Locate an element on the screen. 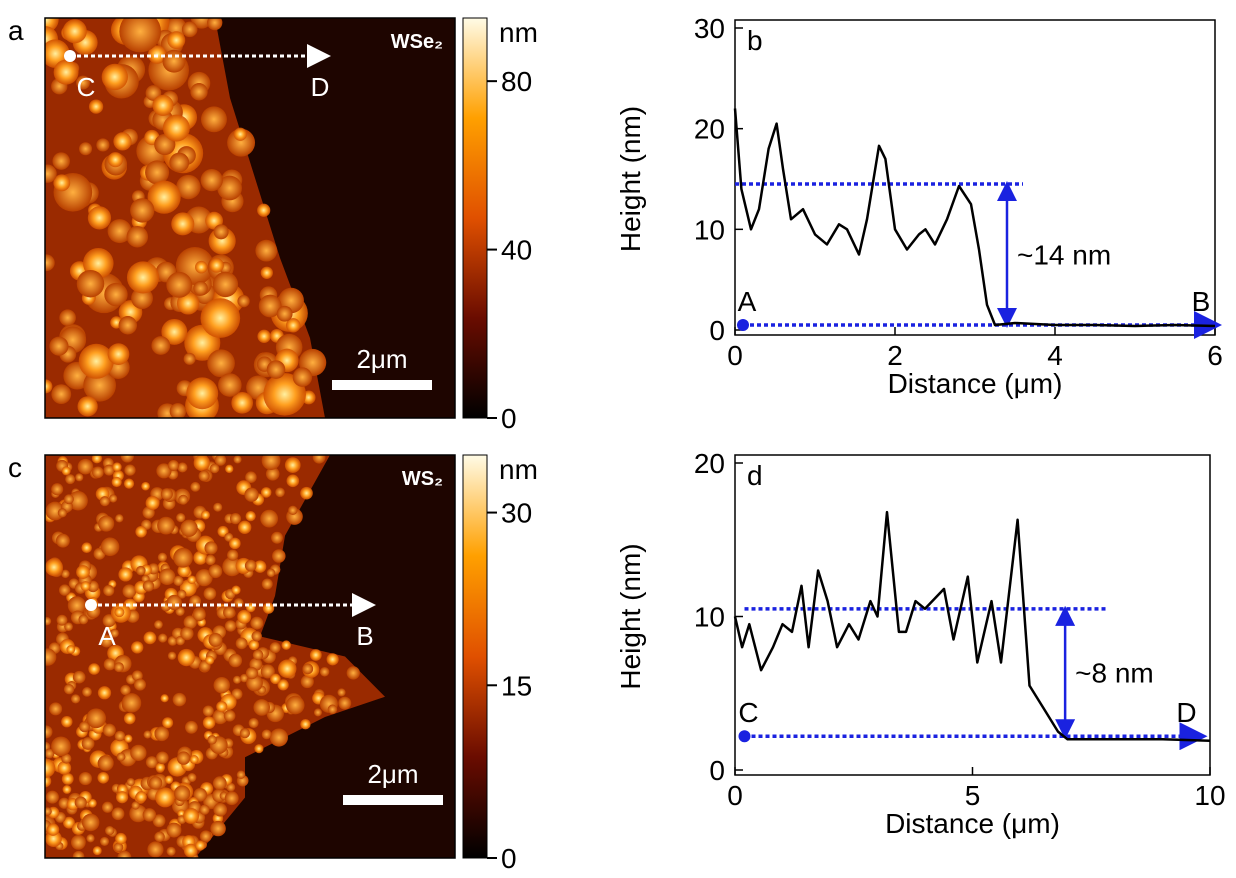 This screenshot has height=878, width=1236. marker-label: C is located at coordinates (86, 87).